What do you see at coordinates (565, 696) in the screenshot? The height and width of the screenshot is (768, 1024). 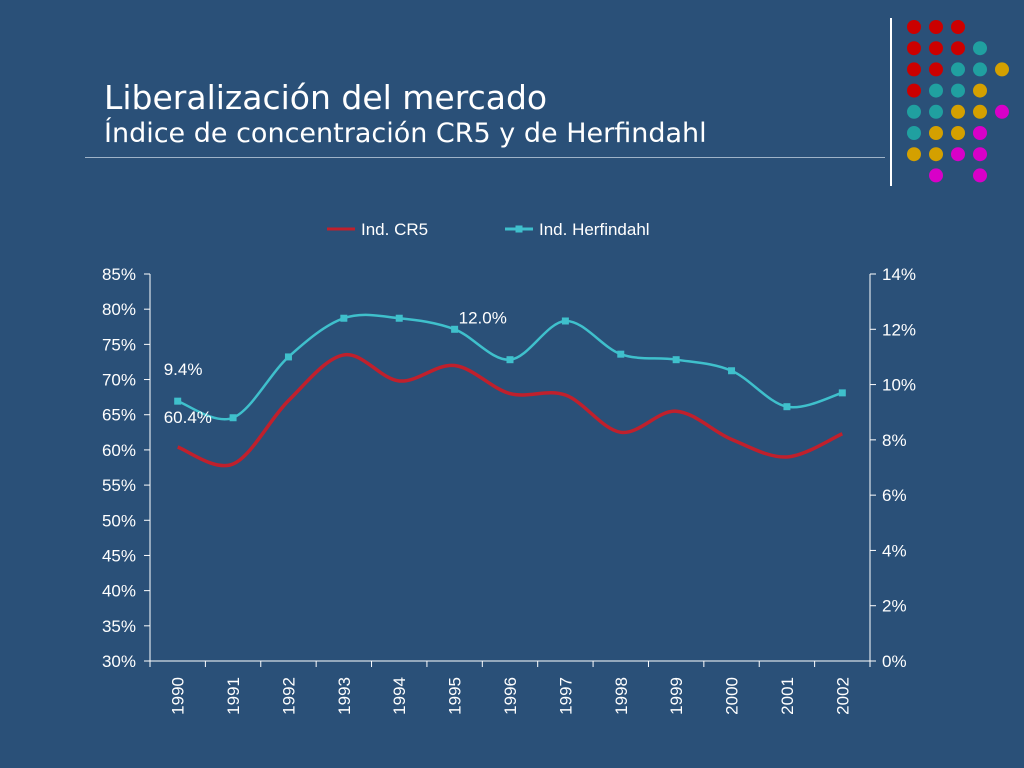 I see `x-tick-label: 1997` at bounding box center [565, 696].